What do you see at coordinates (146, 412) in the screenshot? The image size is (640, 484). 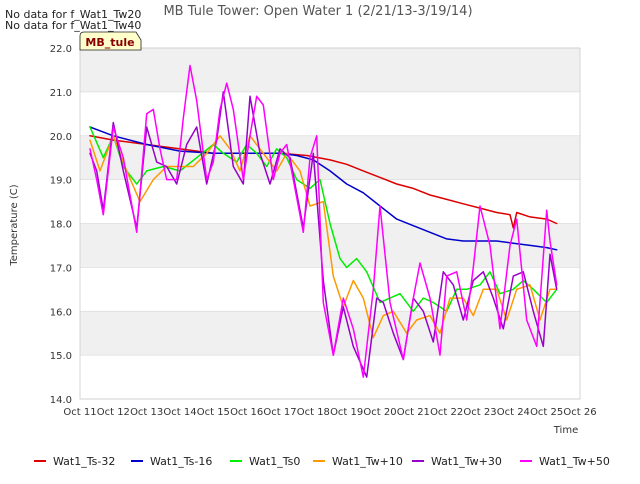 I see `x-tick-label: Oct 13` at bounding box center [146, 412].